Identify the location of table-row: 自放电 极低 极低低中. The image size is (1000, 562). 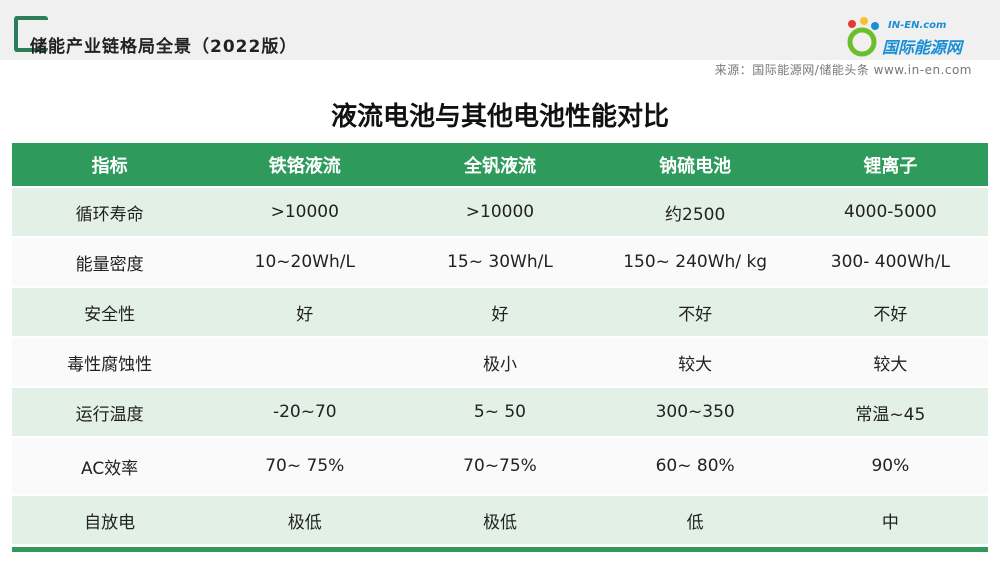
(500, 519).